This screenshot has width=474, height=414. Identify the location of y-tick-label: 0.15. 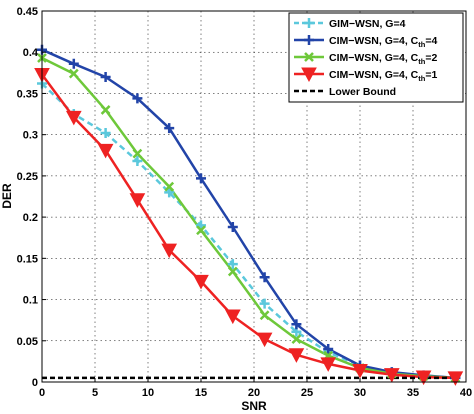
(27, 259).